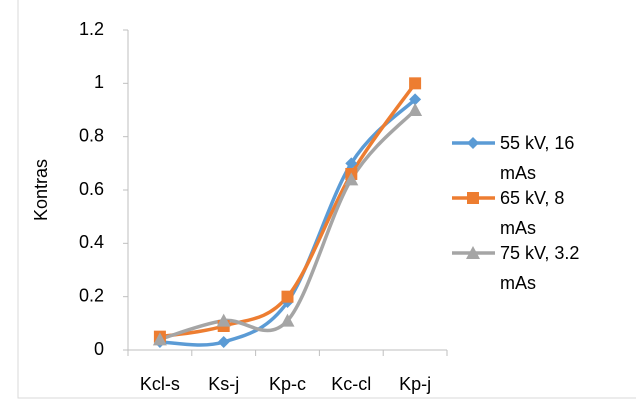 Image resolution: width=636 pixels, height=409 pixels. I want to click on x-tick-label: Kp-c, so click(287, 384).